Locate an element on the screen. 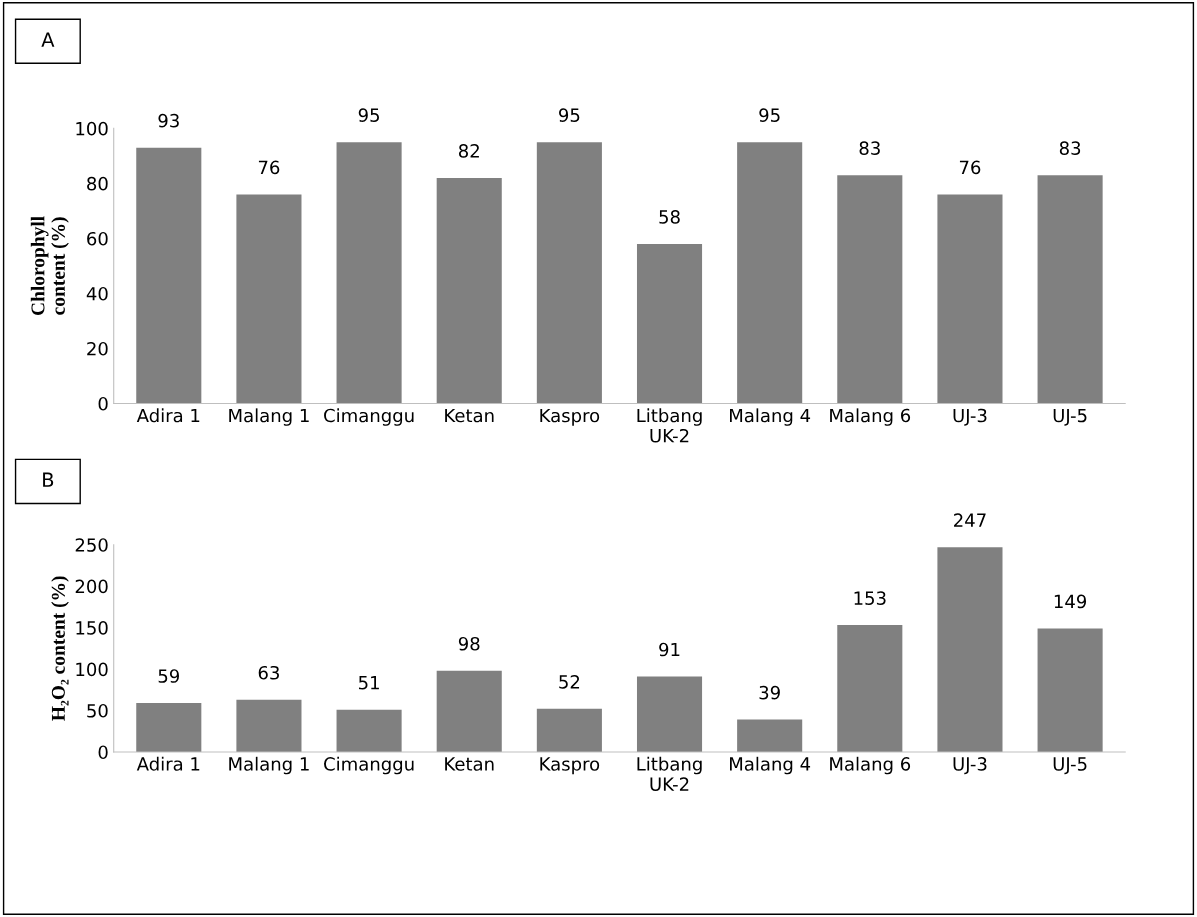 This screenshot has width=1197, height=917. data-label: 247 is located at coordinates (970, 520).